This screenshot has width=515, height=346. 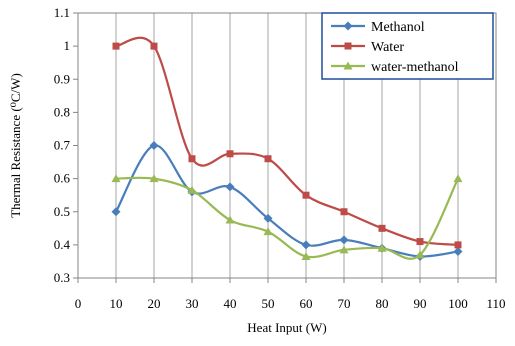 What do you see at coordinates (387, 47) in the screenshot?
I see `legend-label: Water` at bounding box center [387, 47].